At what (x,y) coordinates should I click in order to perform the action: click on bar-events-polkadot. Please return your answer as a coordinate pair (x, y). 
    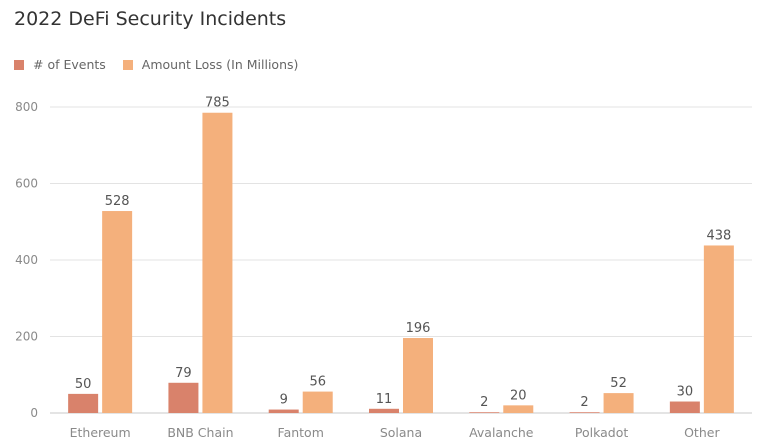
    Looking at the image, I should click on (584, 412).